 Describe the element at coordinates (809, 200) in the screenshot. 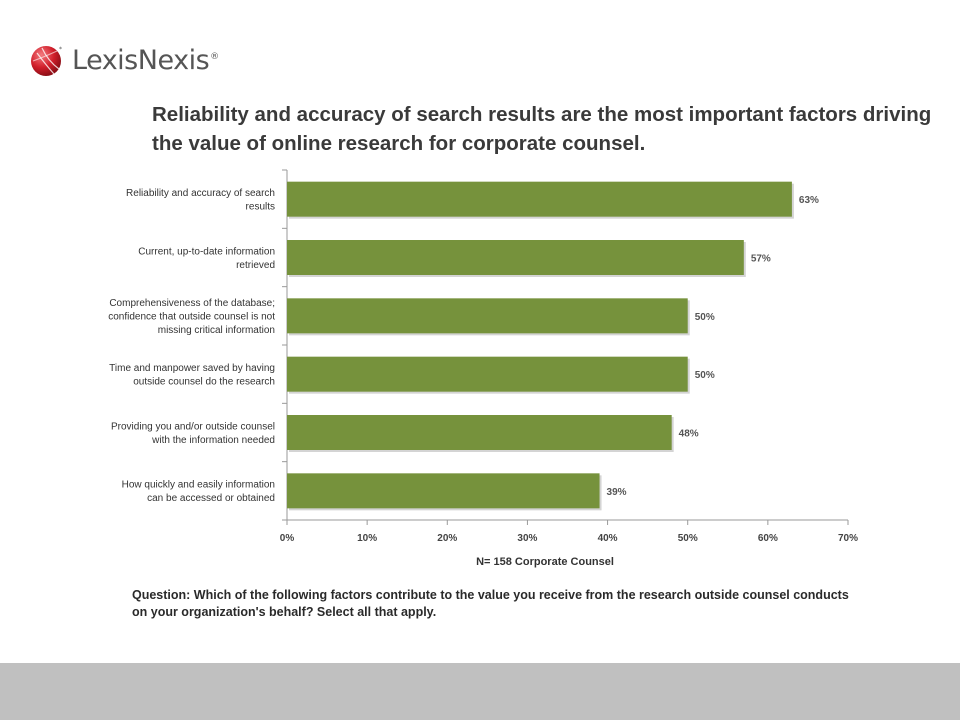

I see `data-label: 63%` at that location.